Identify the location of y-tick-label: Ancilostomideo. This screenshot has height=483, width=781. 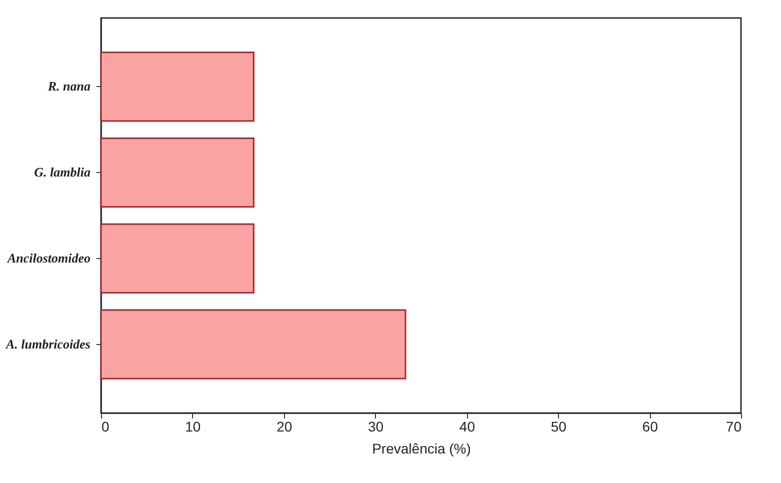
(48, 258).